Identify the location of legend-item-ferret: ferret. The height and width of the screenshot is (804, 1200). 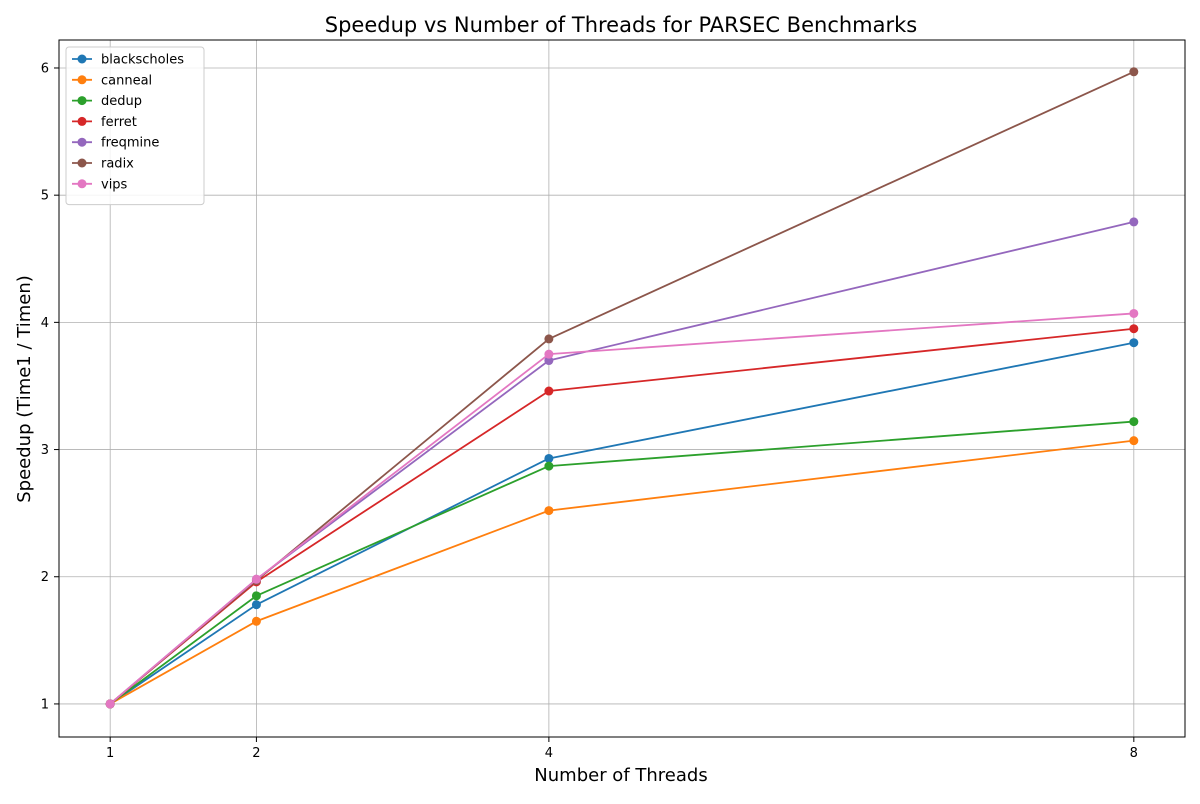
(104, 122).